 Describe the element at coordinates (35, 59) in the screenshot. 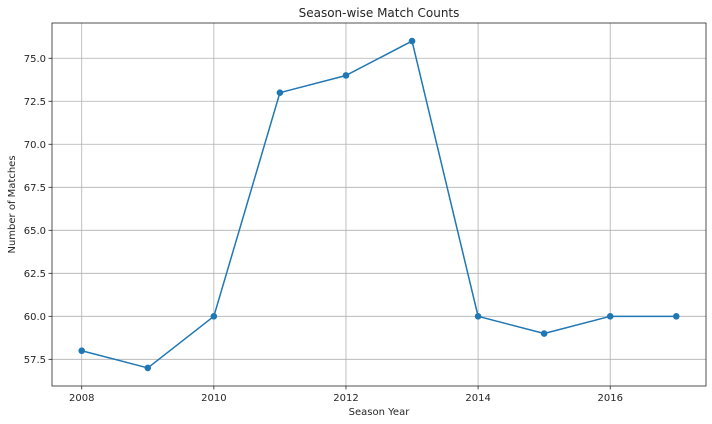

I see `y-tick-label: 75.0` at that location.